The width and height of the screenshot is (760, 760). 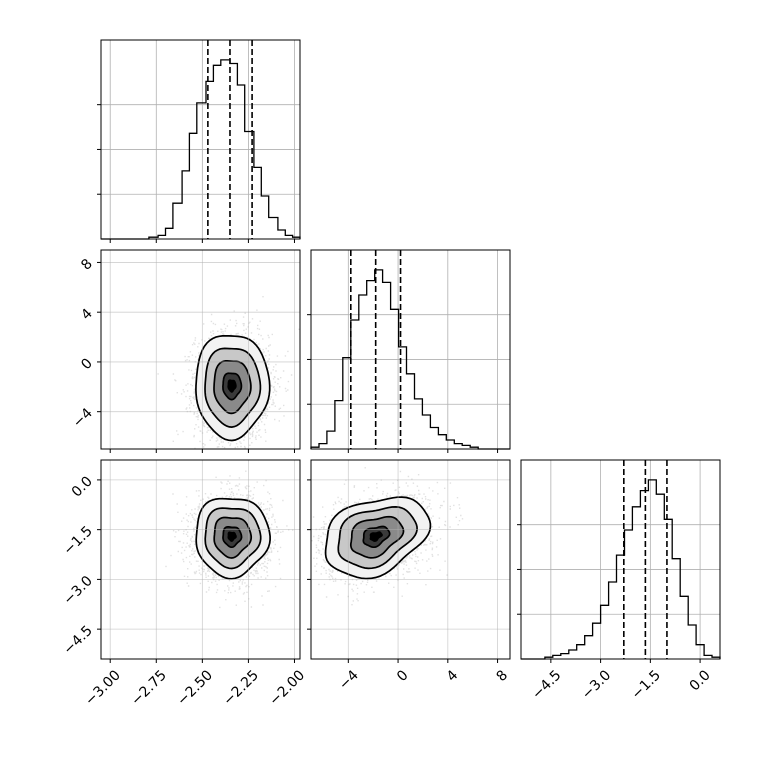 I want to click on y-tick-label: −1.5, so click(x=77, y=540).